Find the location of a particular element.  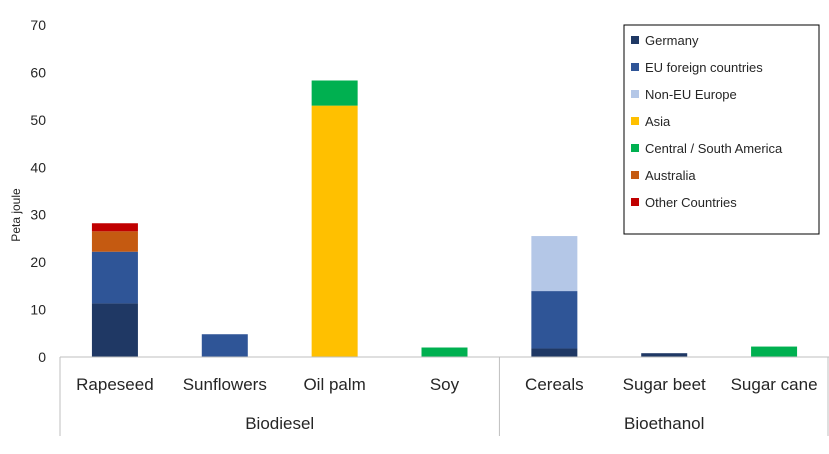

y-tick-label: 40 is located at coordinates (38, 167).